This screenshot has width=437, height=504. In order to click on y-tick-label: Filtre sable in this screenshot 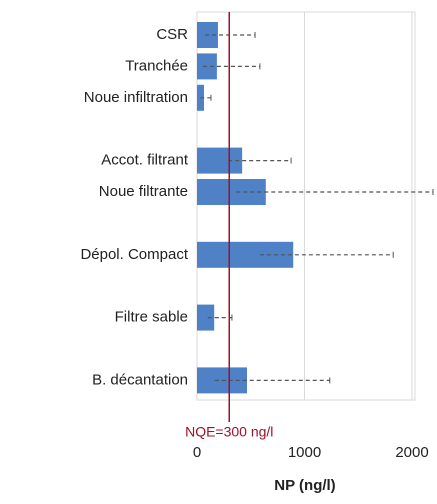, I will do `click(151, 317)`.